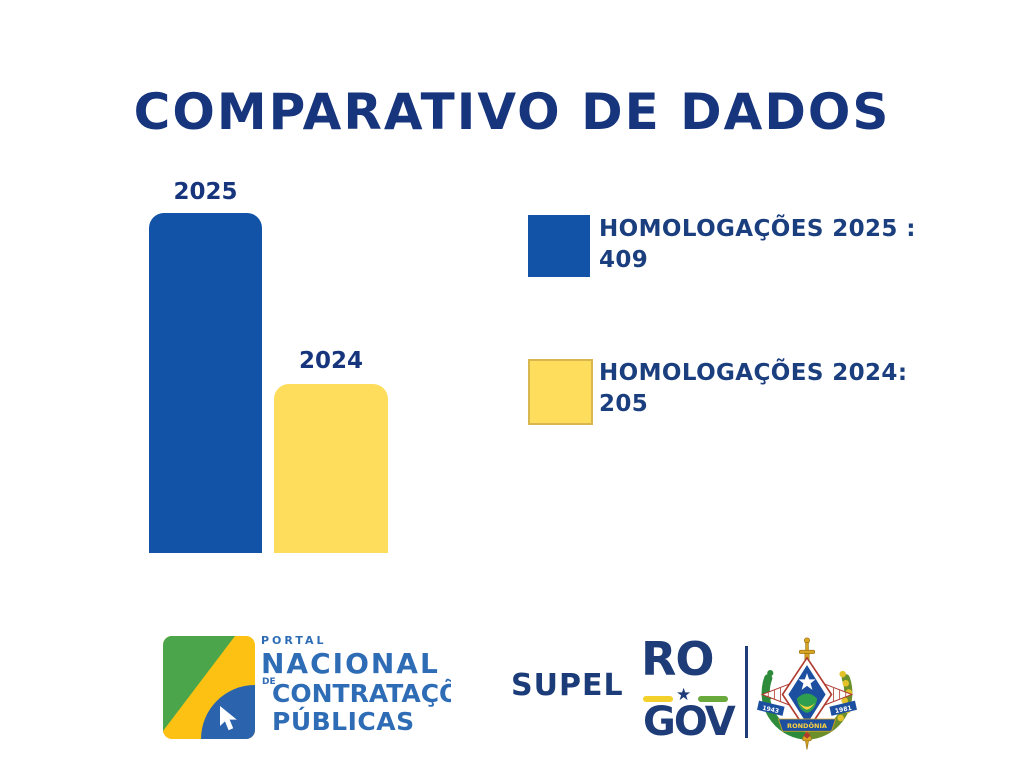 Image resolution: width=1024 pixels, height=768 pixels. I want to click on bar-2025, so click(205, 383).